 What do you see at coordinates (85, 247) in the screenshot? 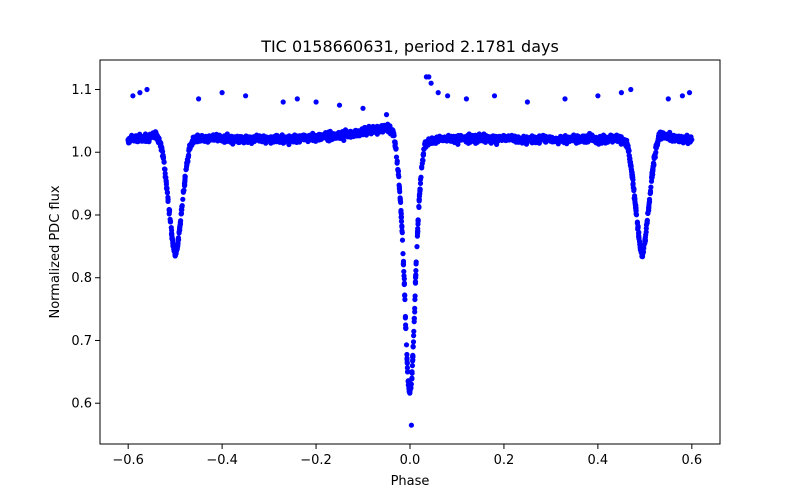
I see `y-axis-ticks: 0.6 0.7 0.8 0.9 1.0 1.1` at bounding box center [85, 247].